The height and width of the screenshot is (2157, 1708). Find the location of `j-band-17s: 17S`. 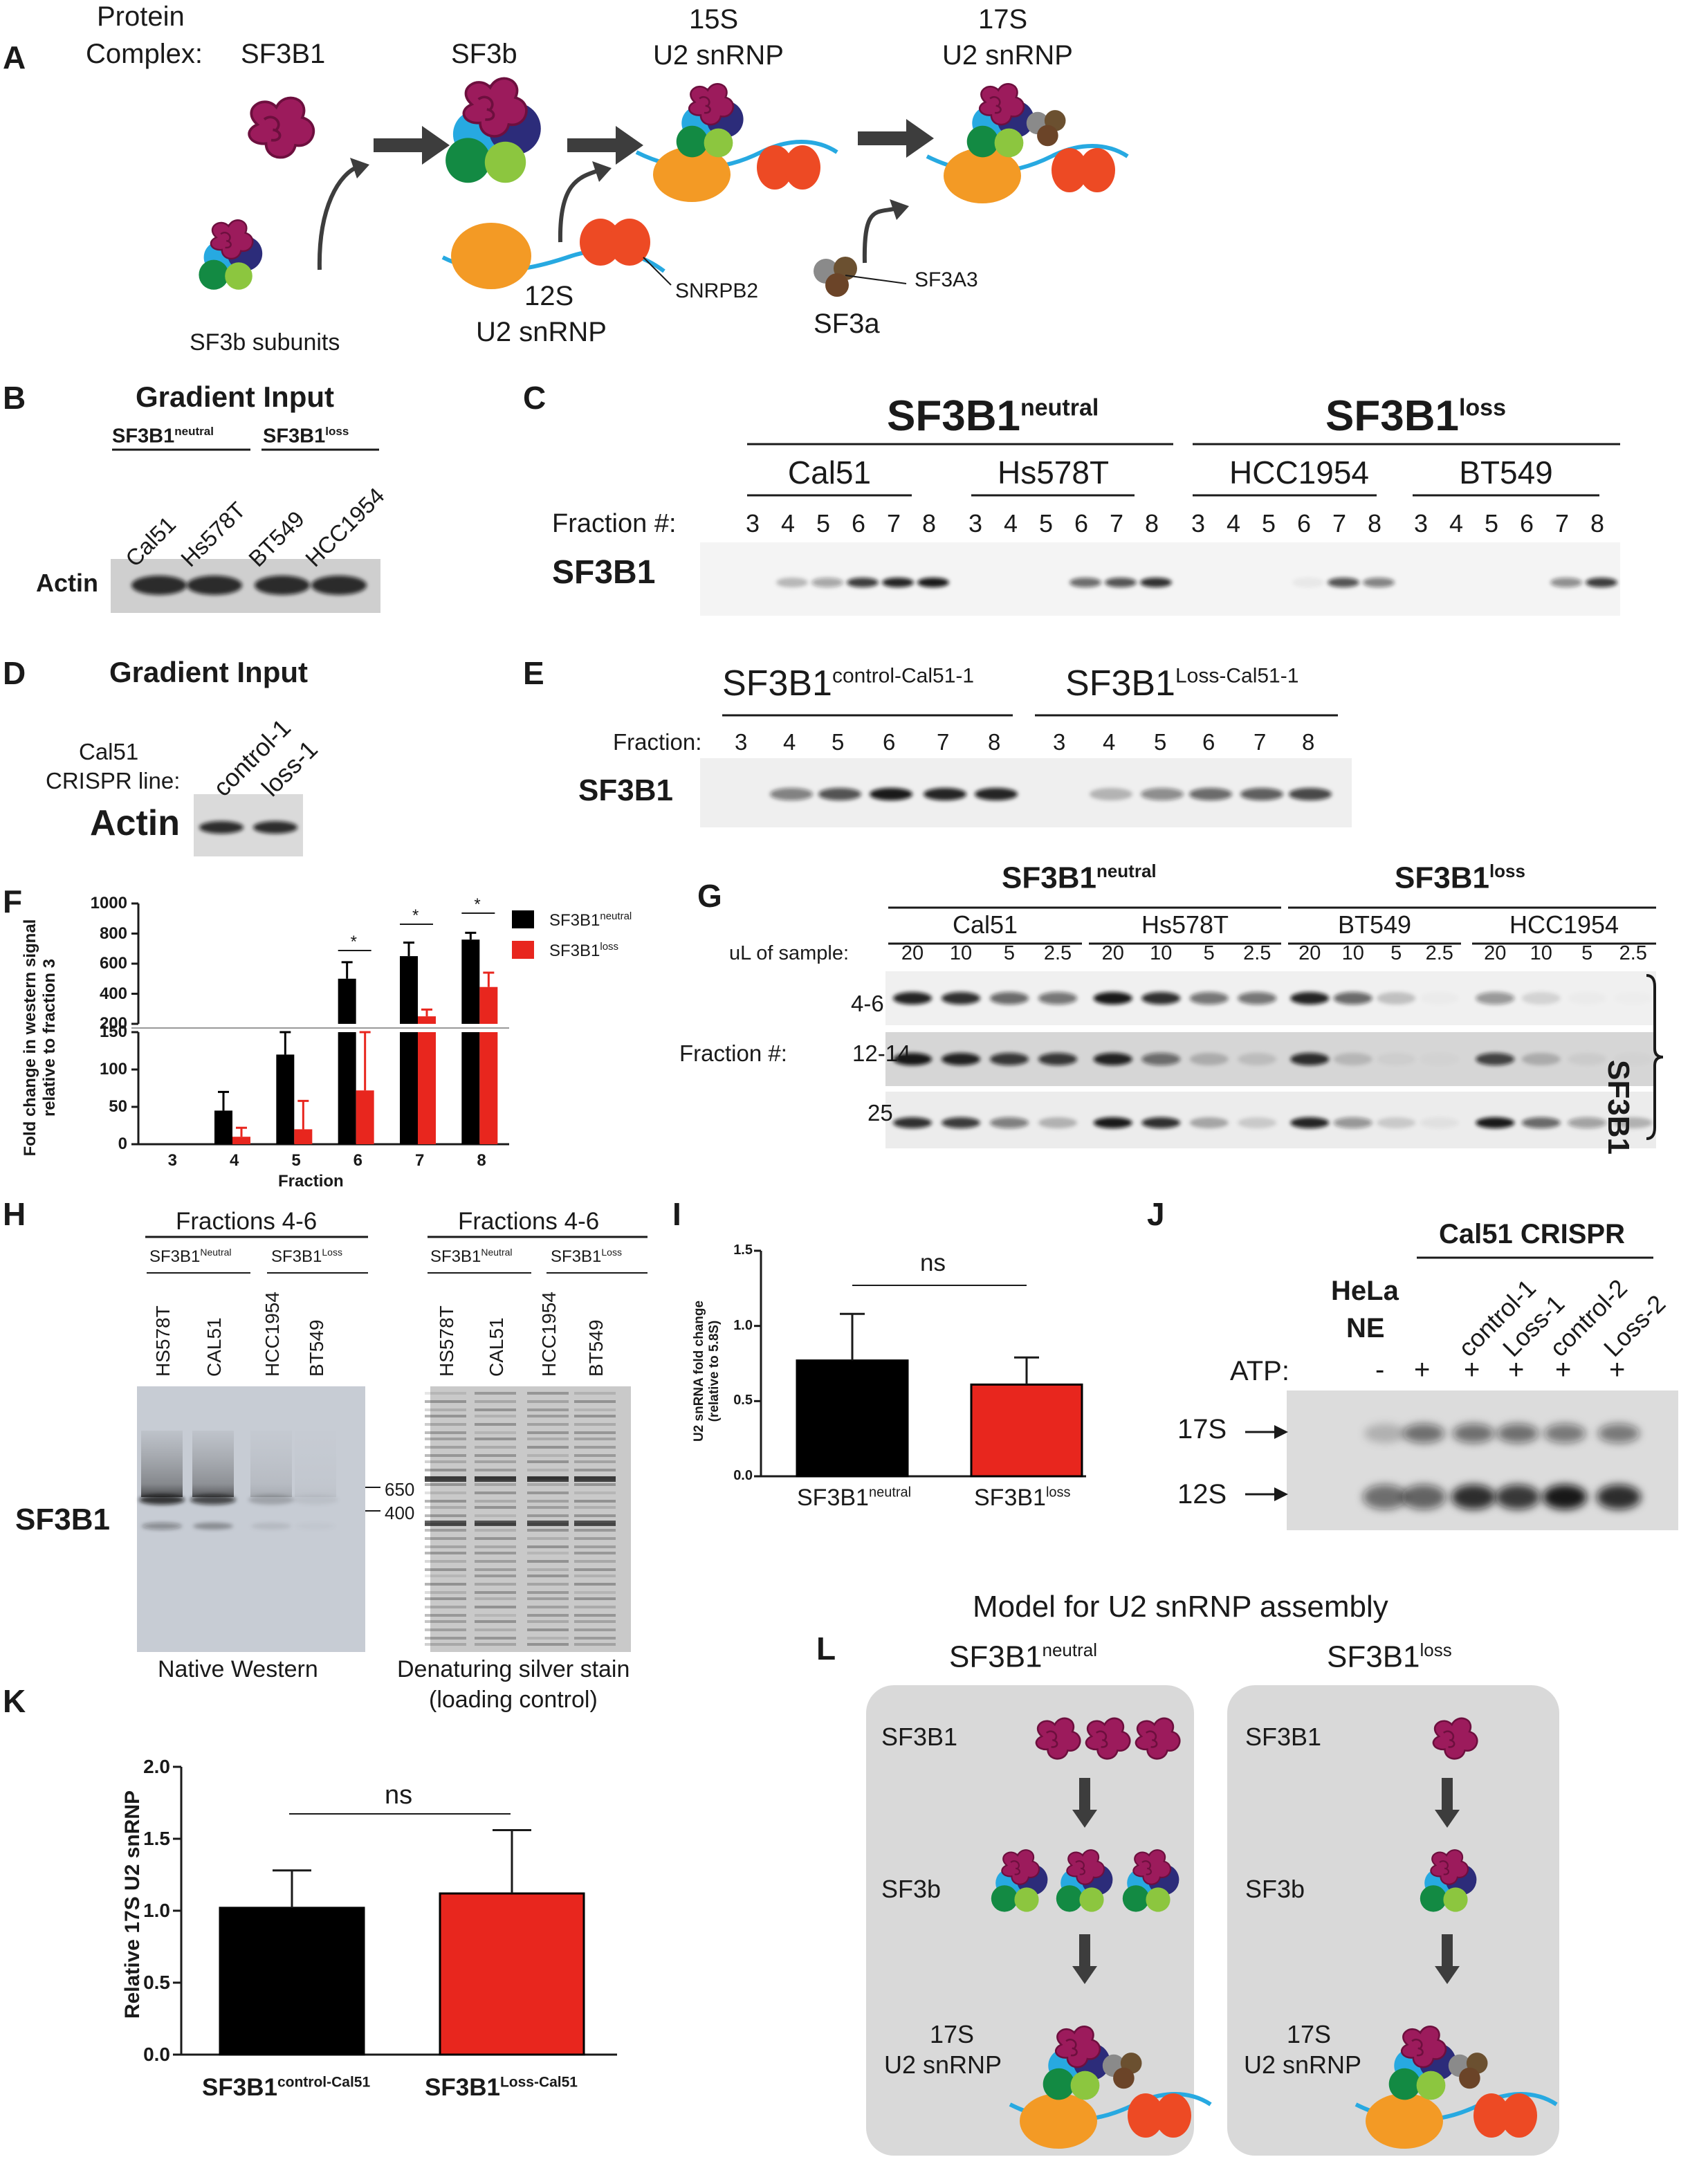

j-band-17s: 17S is located at coordinates (1202, 1429).